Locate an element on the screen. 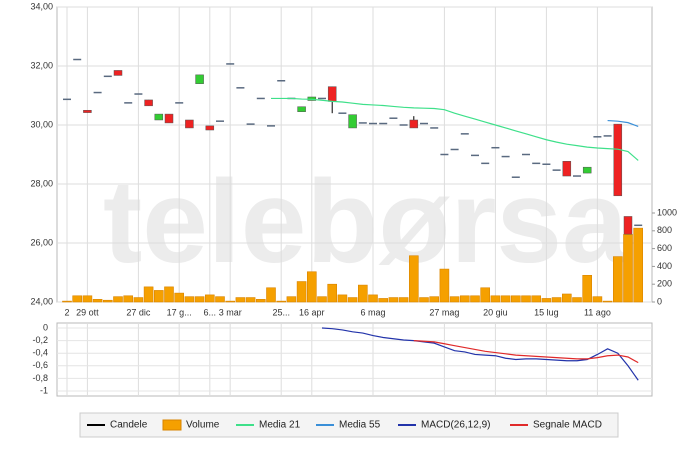 The image size is (700, 451). legend-label: Media 55 is located at coordinates (360, 425).